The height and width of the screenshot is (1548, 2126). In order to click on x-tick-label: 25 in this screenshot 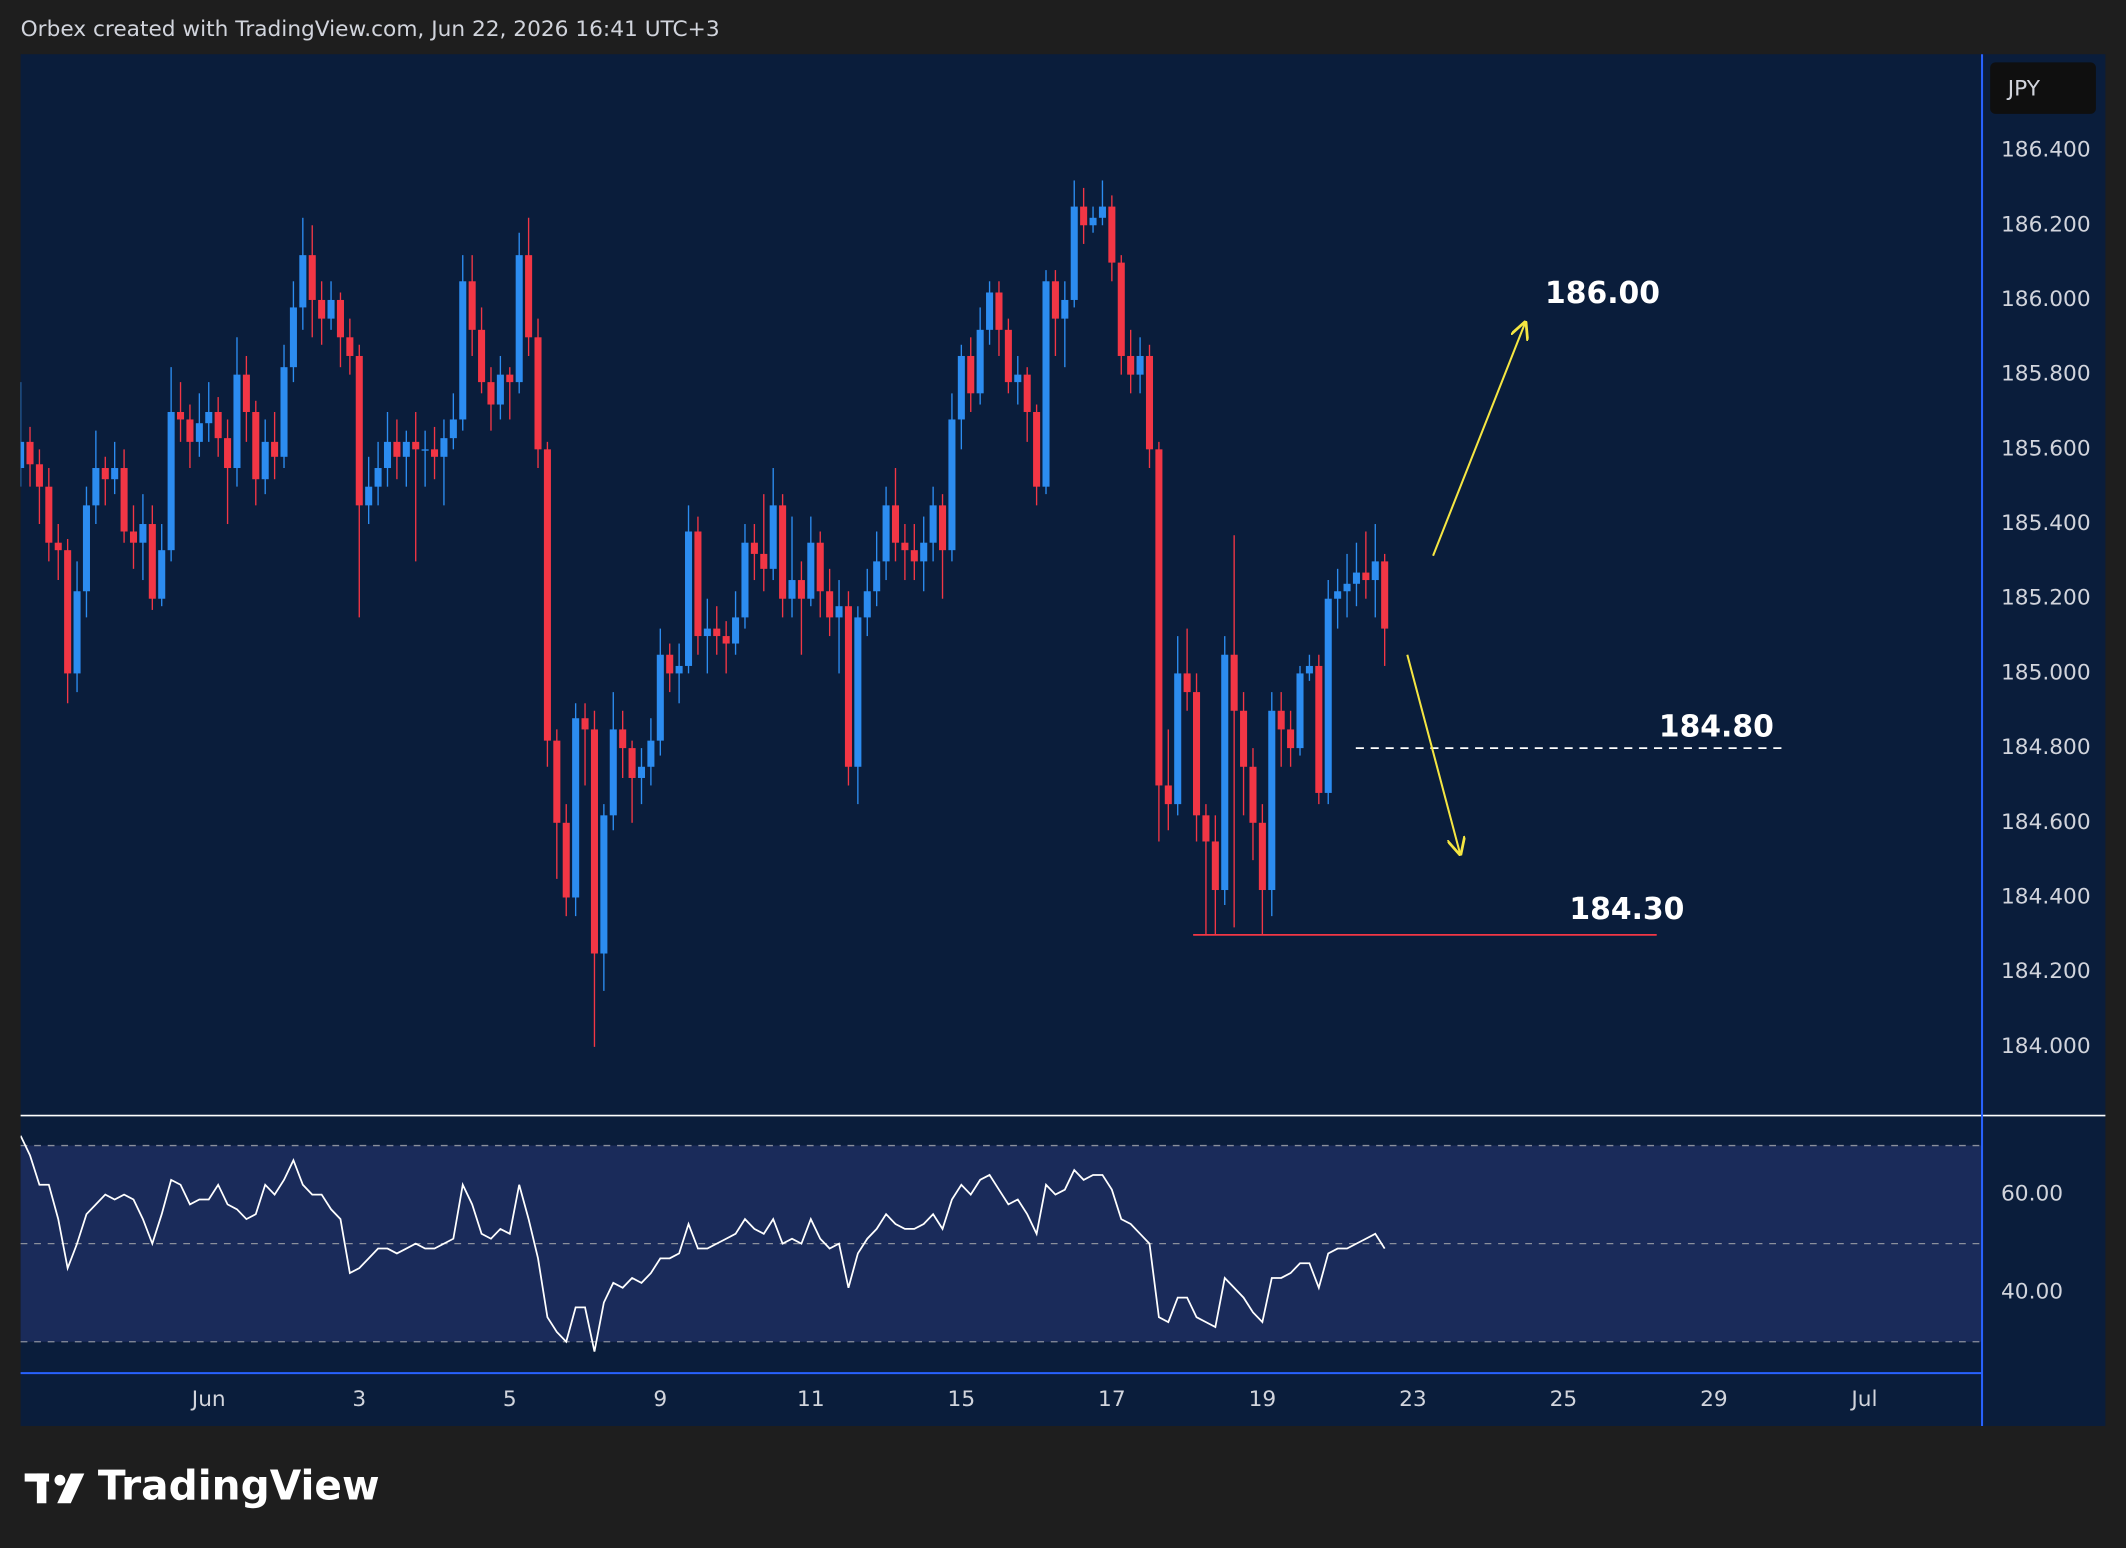, I will do `click(1564, 1399)`.